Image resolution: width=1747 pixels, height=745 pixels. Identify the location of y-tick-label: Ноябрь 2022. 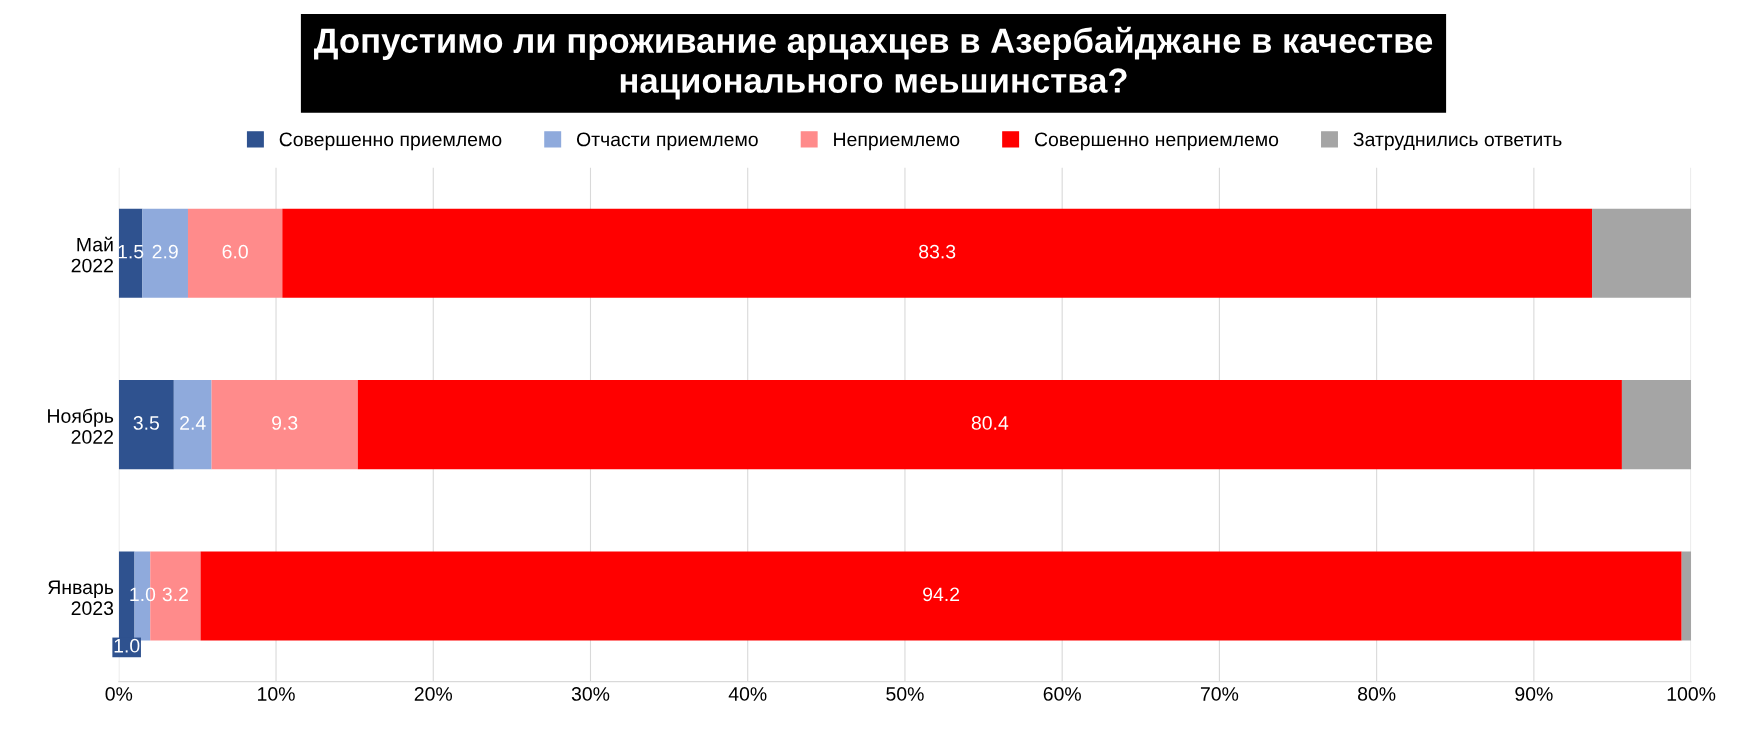
(81, 426).